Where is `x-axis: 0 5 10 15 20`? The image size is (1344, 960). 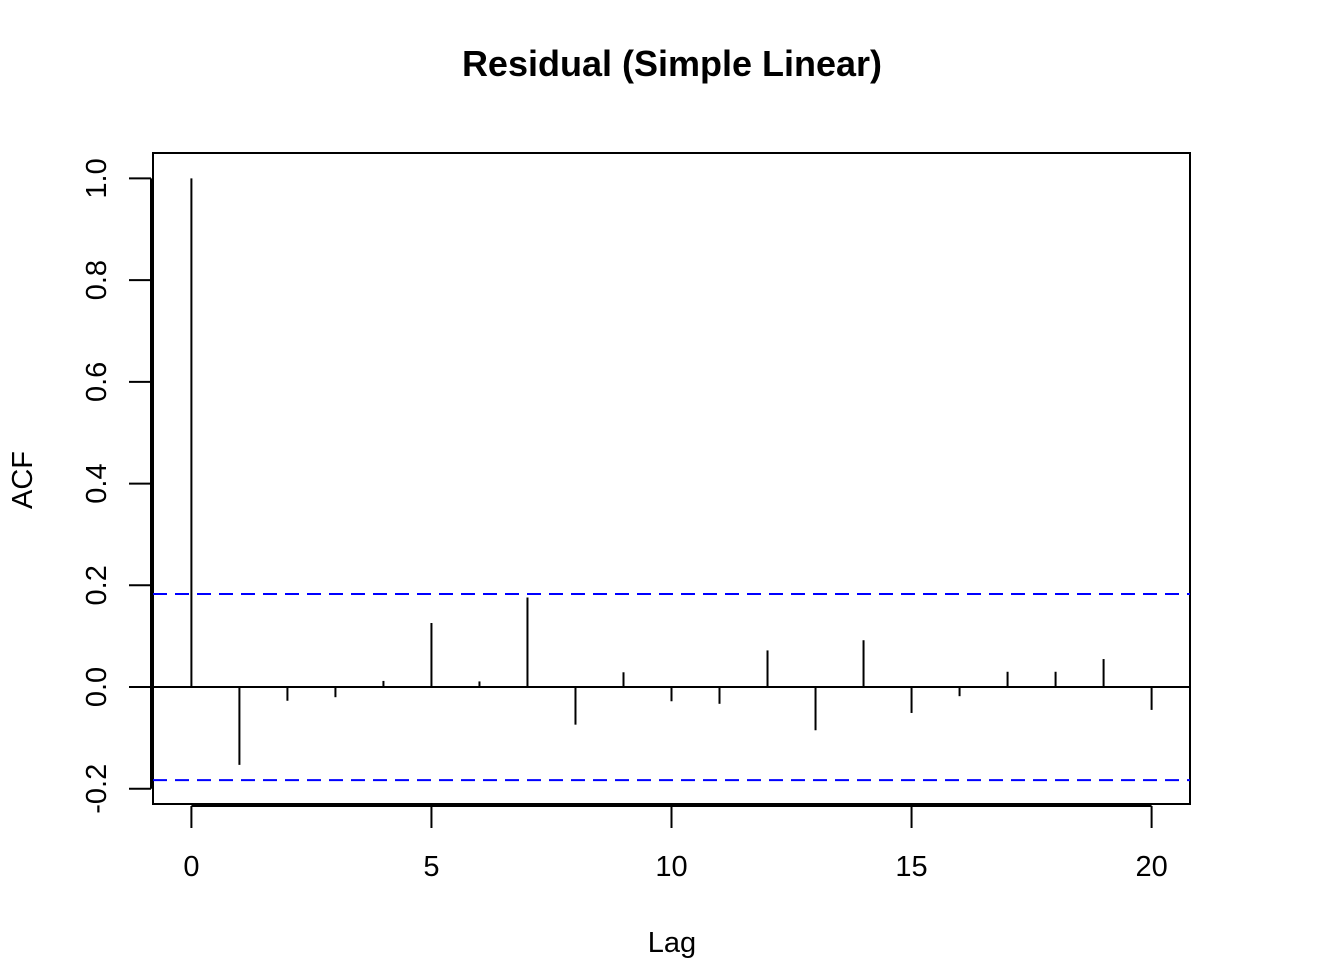 x-axis: 0 5 10 15 20 is located at coordinates (675, 844).